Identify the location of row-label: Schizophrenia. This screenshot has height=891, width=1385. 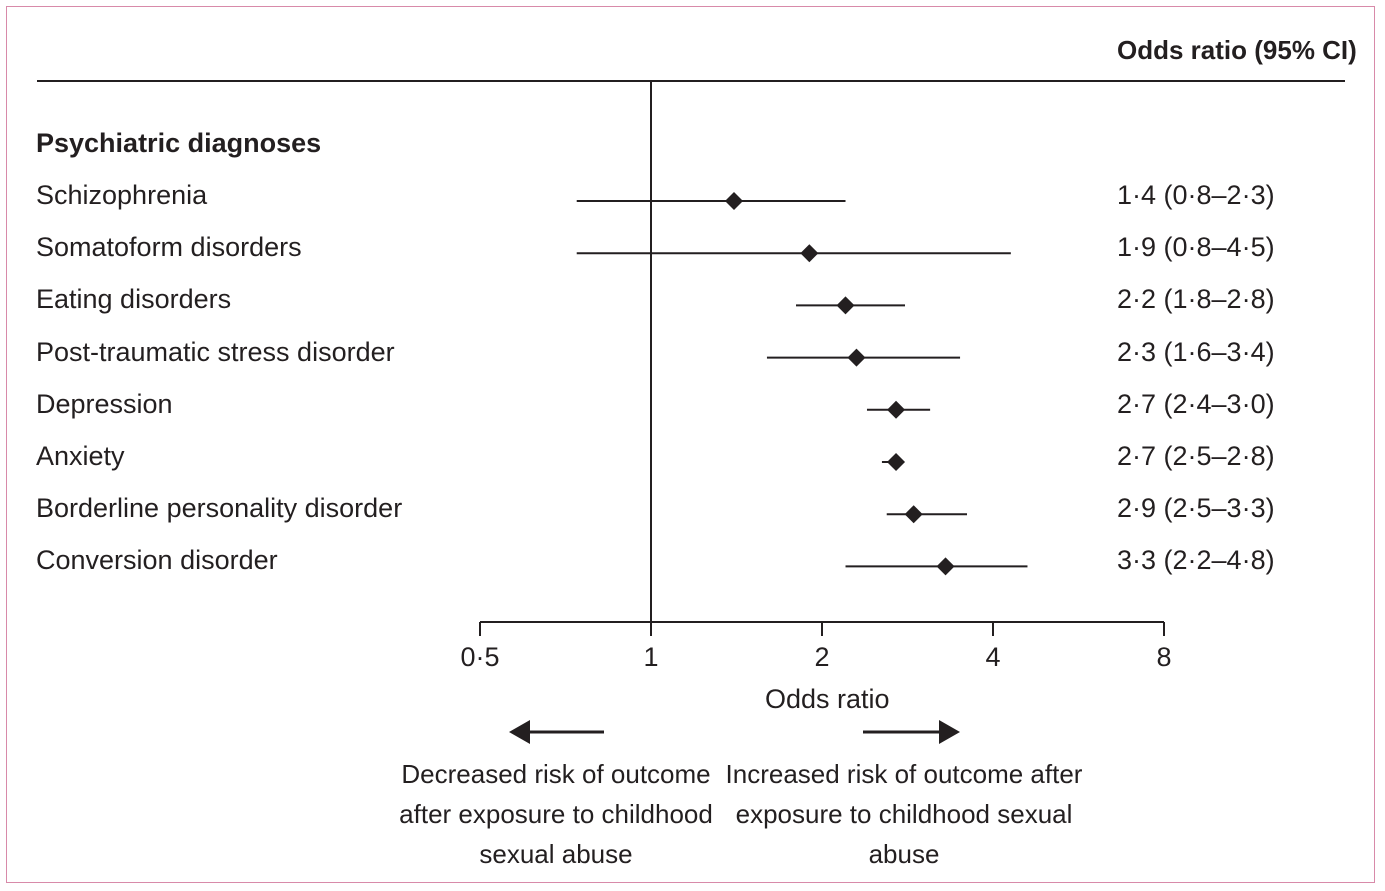
(122, 195).